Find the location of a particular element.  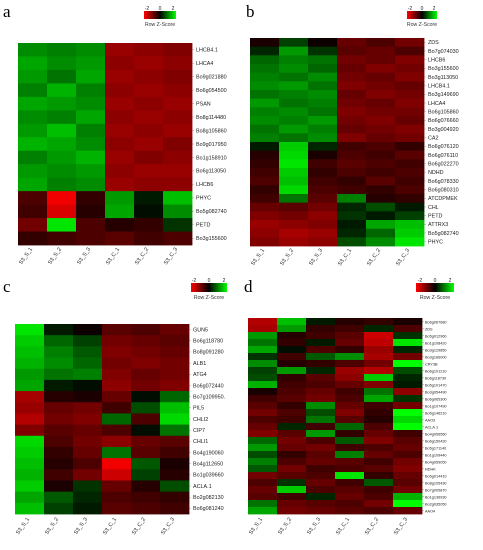

panel-d-row-label: NDHK is located at coordinates (430, 469).